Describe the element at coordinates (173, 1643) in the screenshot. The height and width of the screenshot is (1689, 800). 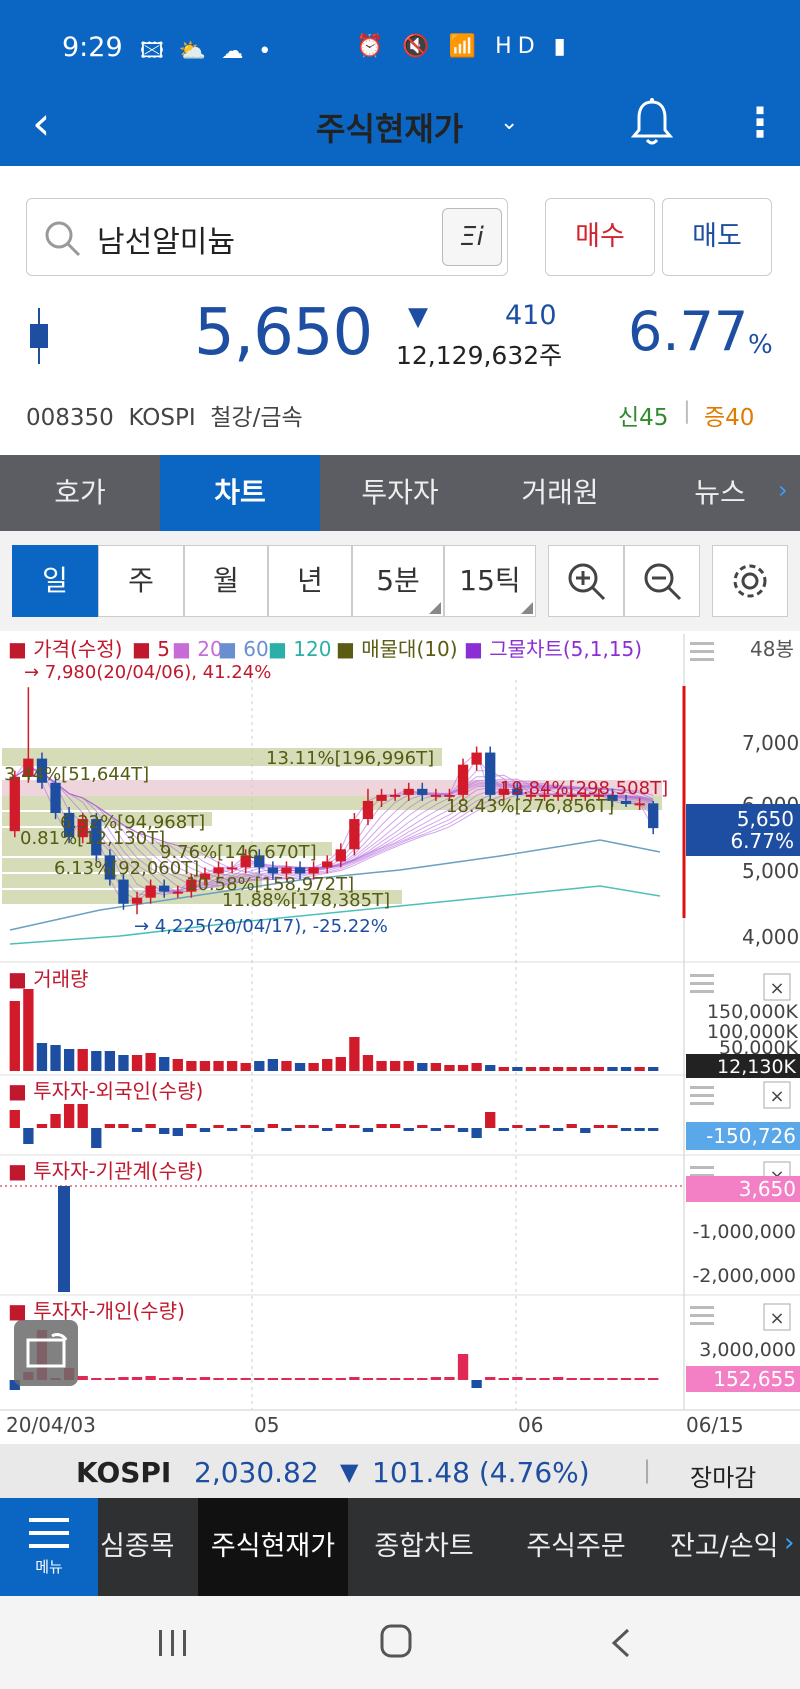
I see `recent-apps-icon` at that location.